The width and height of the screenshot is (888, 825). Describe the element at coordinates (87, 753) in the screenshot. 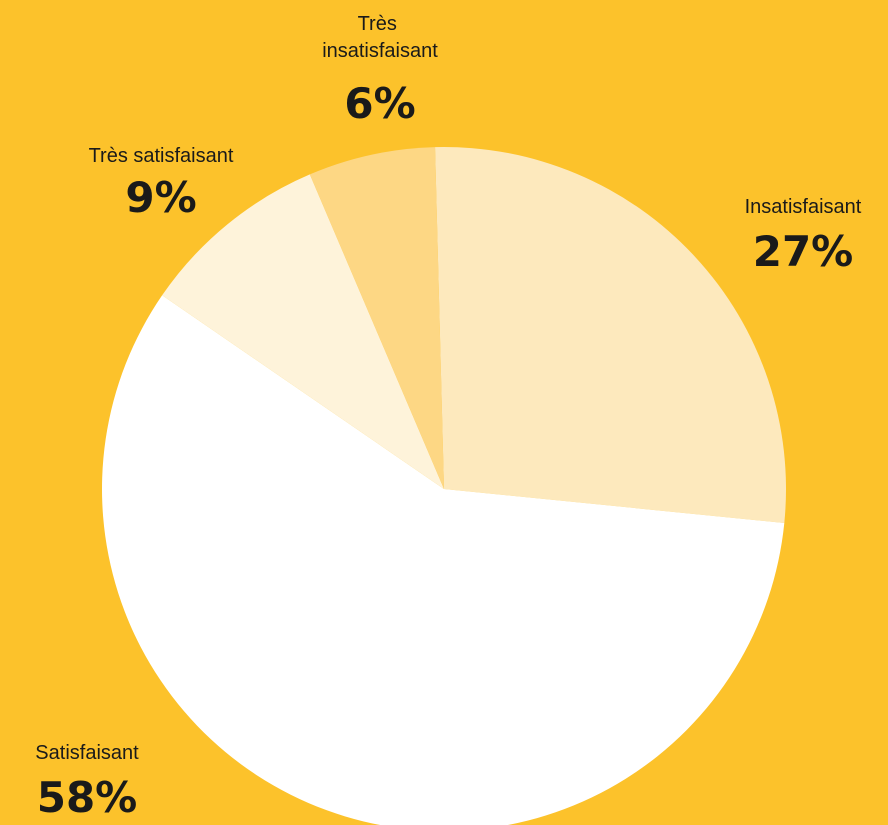

I see `label-satisfaisant-name: Satisfaisant` at that location.